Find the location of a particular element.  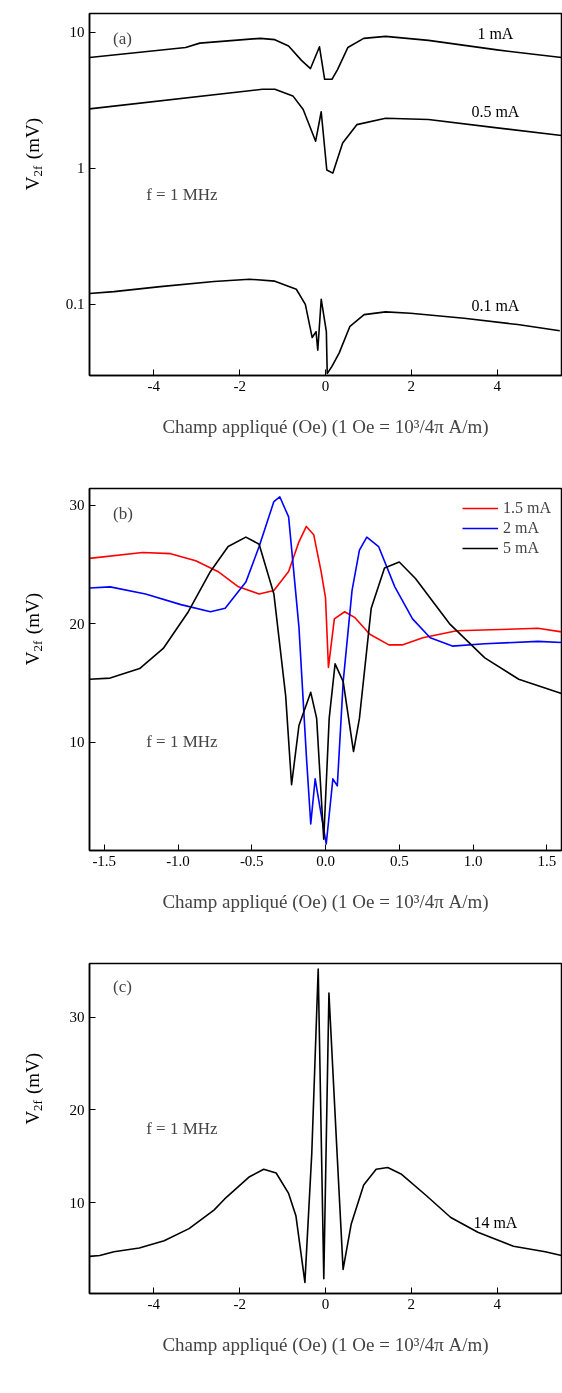

y-tick-label: 1 is located at coordinates (81, 168).